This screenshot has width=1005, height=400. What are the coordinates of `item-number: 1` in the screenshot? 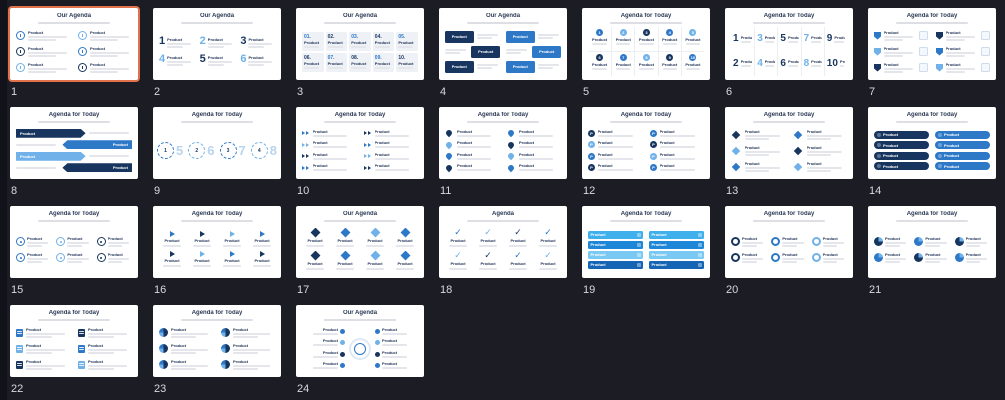 It's located at (736, 39).